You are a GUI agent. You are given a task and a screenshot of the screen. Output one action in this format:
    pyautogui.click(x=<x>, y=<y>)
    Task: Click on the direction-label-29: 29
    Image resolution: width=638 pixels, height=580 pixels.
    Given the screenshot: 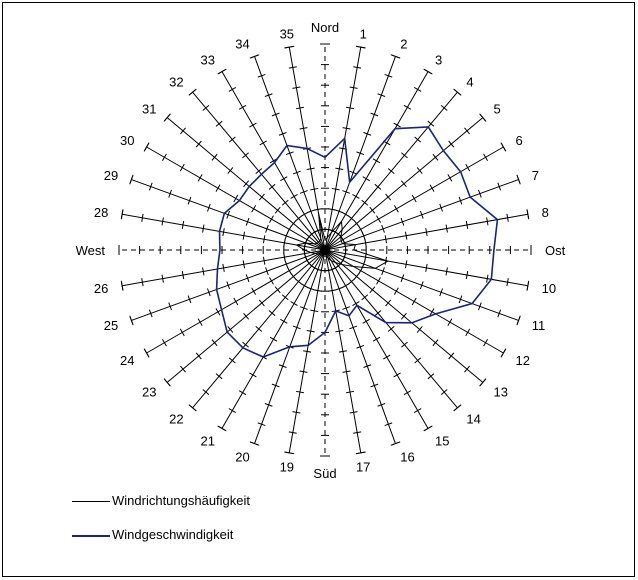 What is the action you would take?
    pyautogui.click(x=111, y=175)
    